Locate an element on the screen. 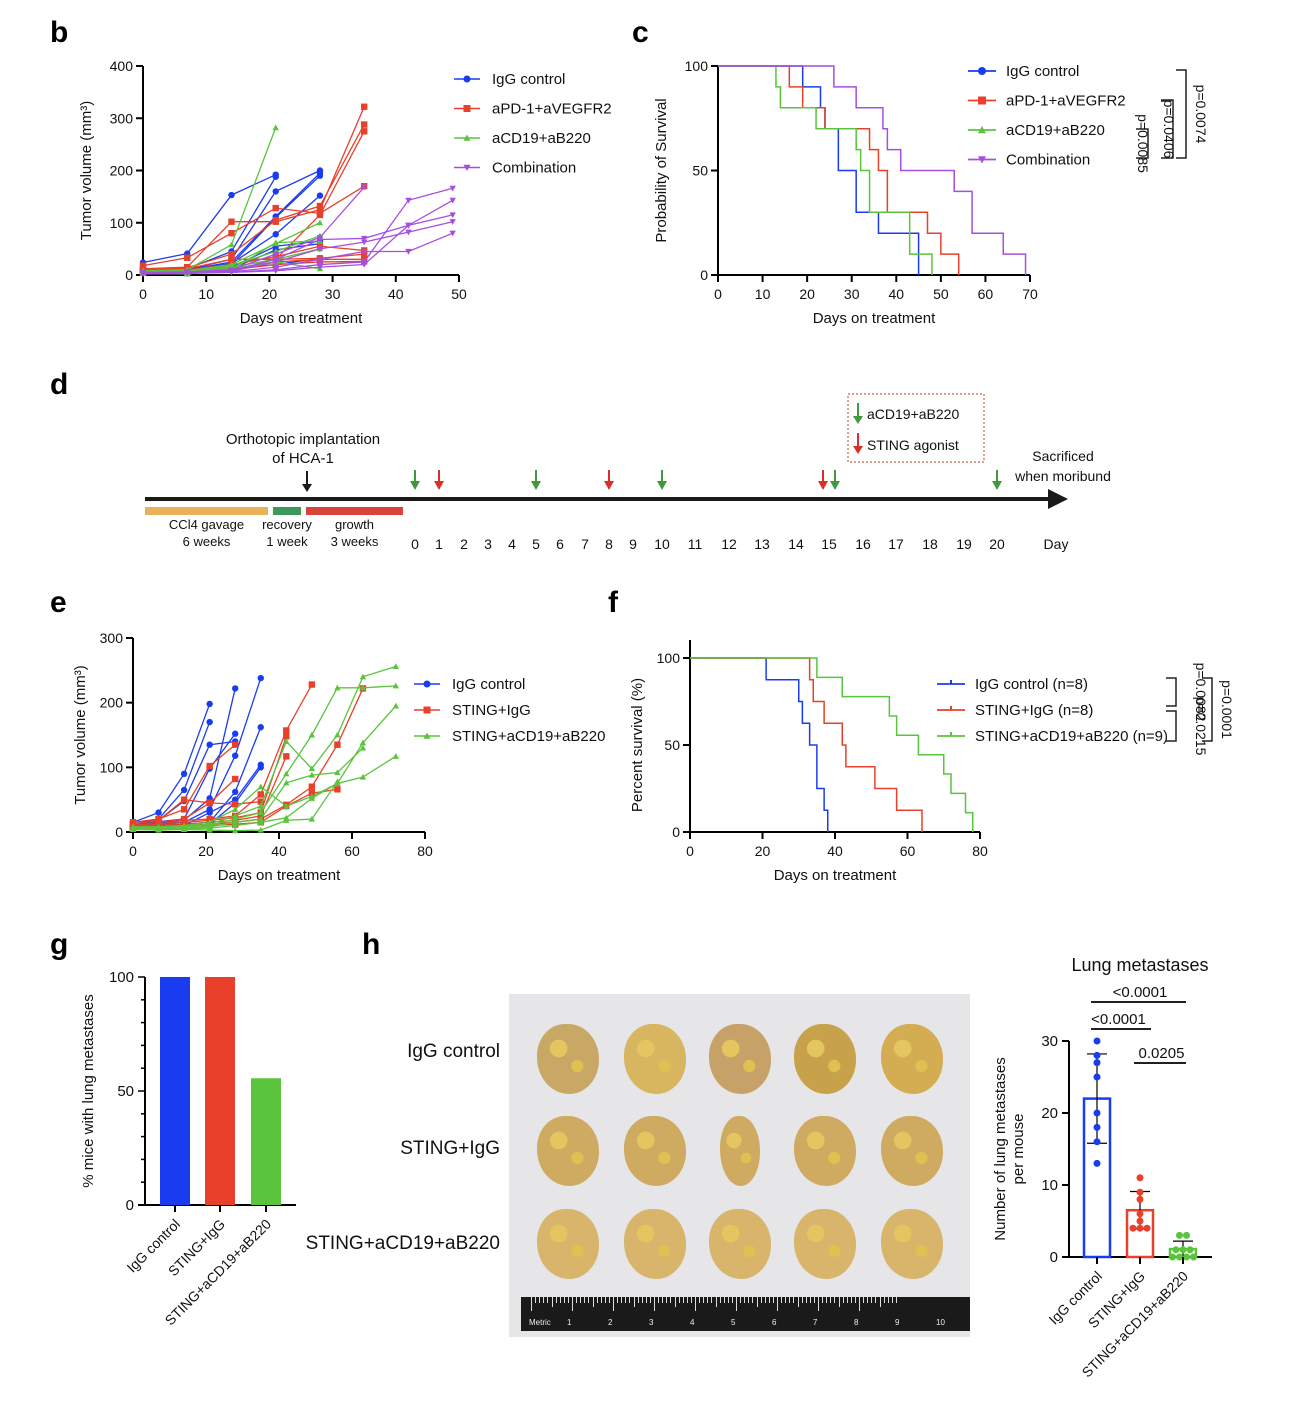 Image resolution: width=1290 pixels, height=1422 pixels. day-label: 4 is located at coordinates (512, 544).